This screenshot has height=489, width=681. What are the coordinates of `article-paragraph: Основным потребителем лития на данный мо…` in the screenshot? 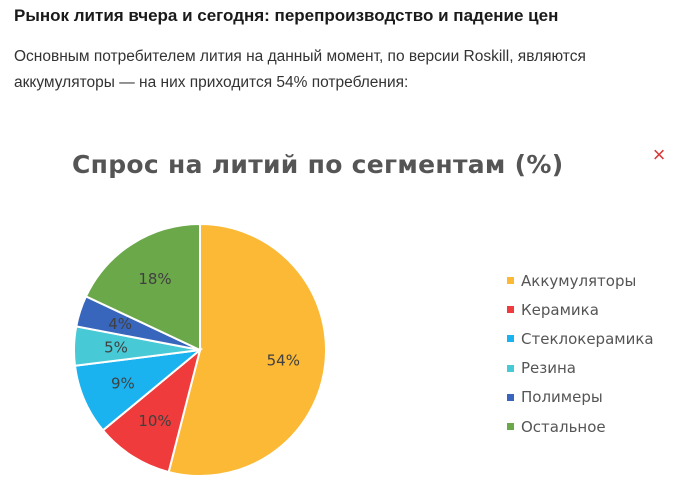 It's located at (300, 69).